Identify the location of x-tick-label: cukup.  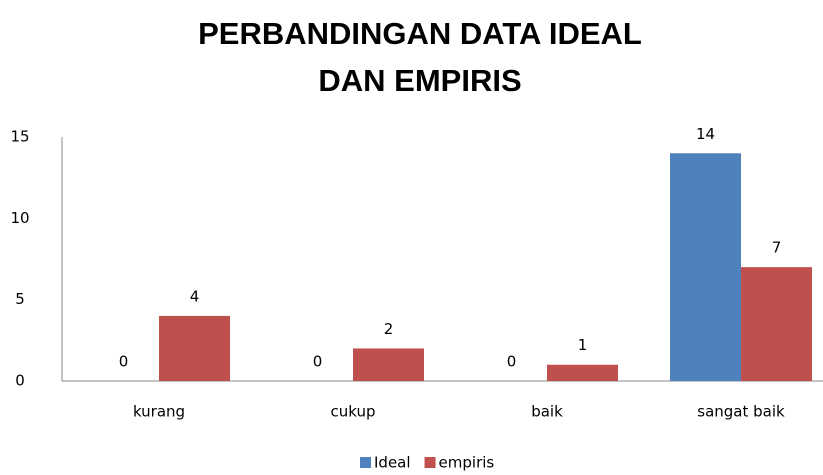
(352, 412).